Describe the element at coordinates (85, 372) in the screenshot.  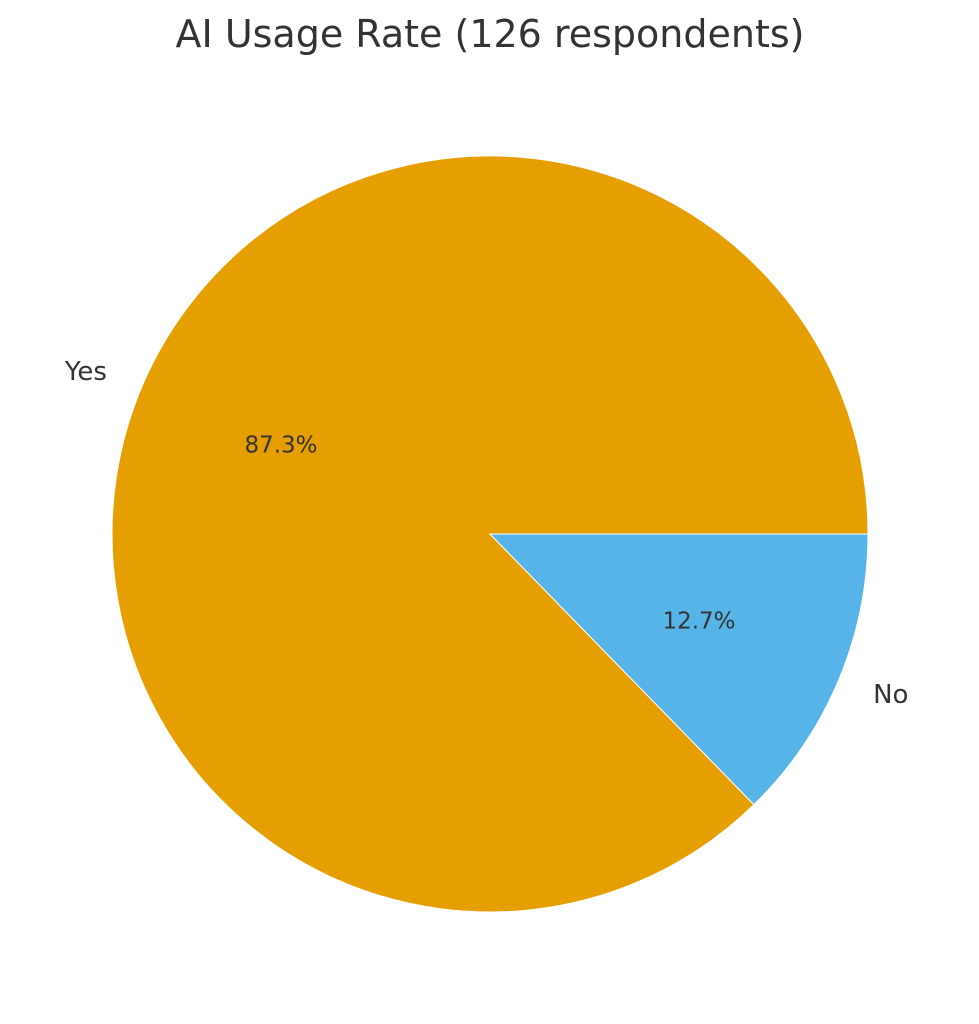
I see `slice-label-yes: Yes` at that location.